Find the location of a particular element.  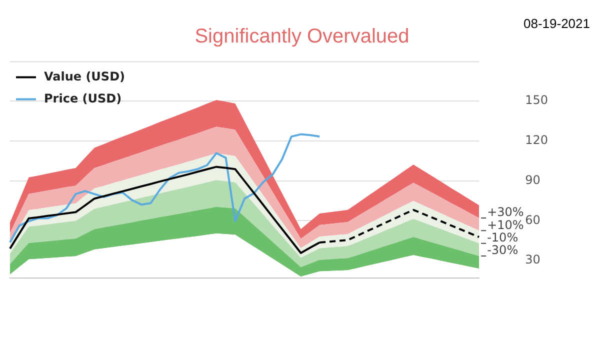

series-label: -30% is located at coordinates (502, 250).